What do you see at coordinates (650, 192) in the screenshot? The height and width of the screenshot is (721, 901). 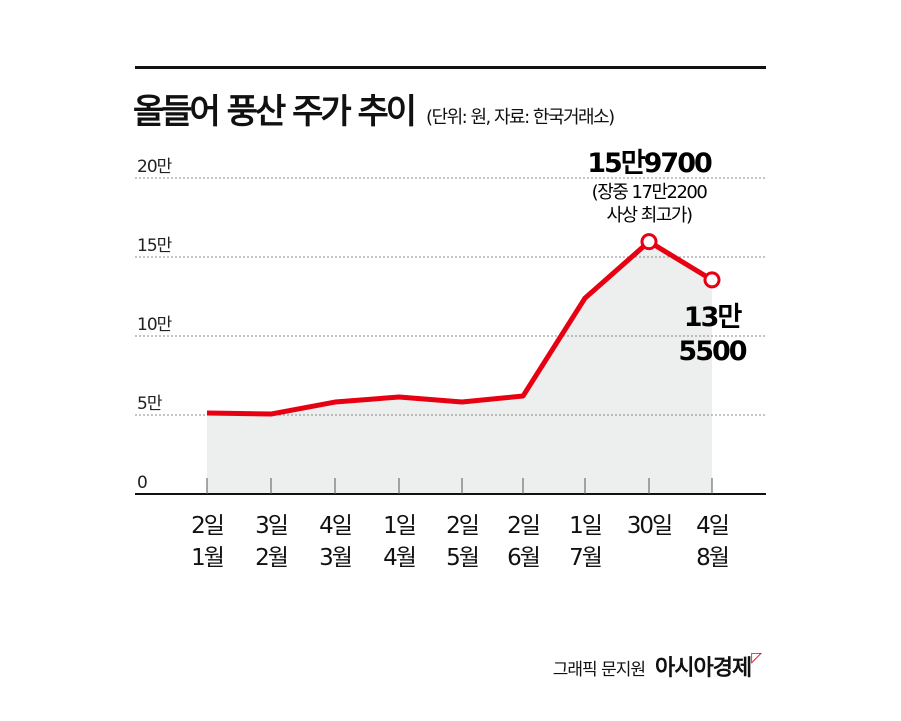 I see `annotation-intraday: (장중 17만2200` at bounding box center [650, 192].